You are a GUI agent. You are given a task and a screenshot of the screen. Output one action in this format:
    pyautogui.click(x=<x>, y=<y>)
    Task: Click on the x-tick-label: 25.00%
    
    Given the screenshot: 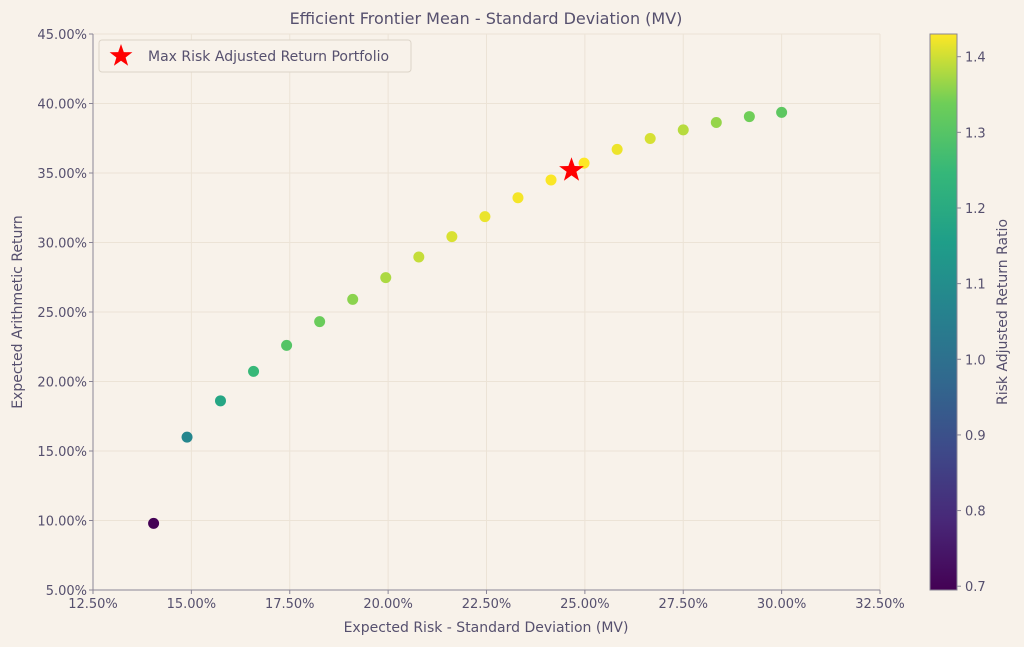 What is the action you would take?
    pyautogui.click(x=585, y=604)
    